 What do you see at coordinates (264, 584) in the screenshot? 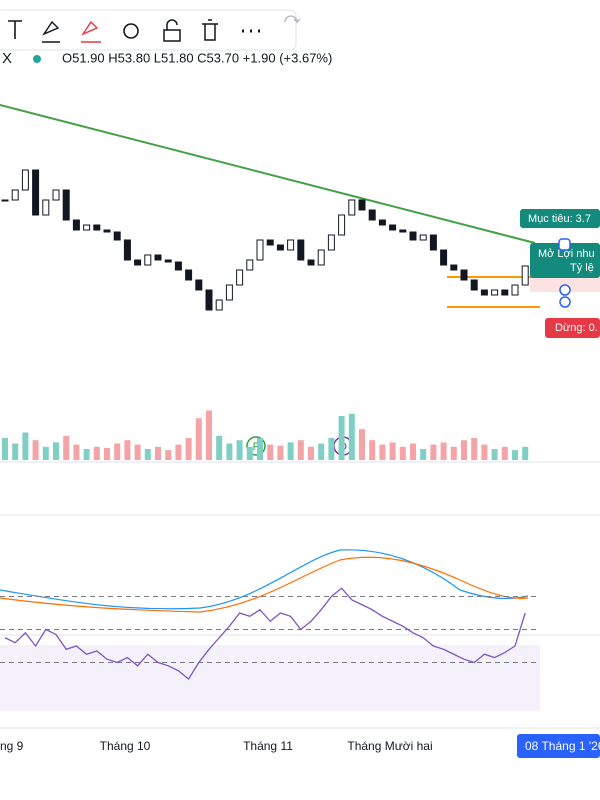
I see `signal-line` at bounding box center [264, 584].